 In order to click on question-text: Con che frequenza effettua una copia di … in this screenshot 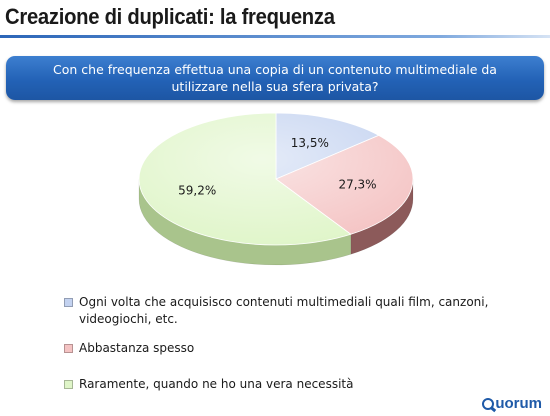, I will do `click(275, 78)`.